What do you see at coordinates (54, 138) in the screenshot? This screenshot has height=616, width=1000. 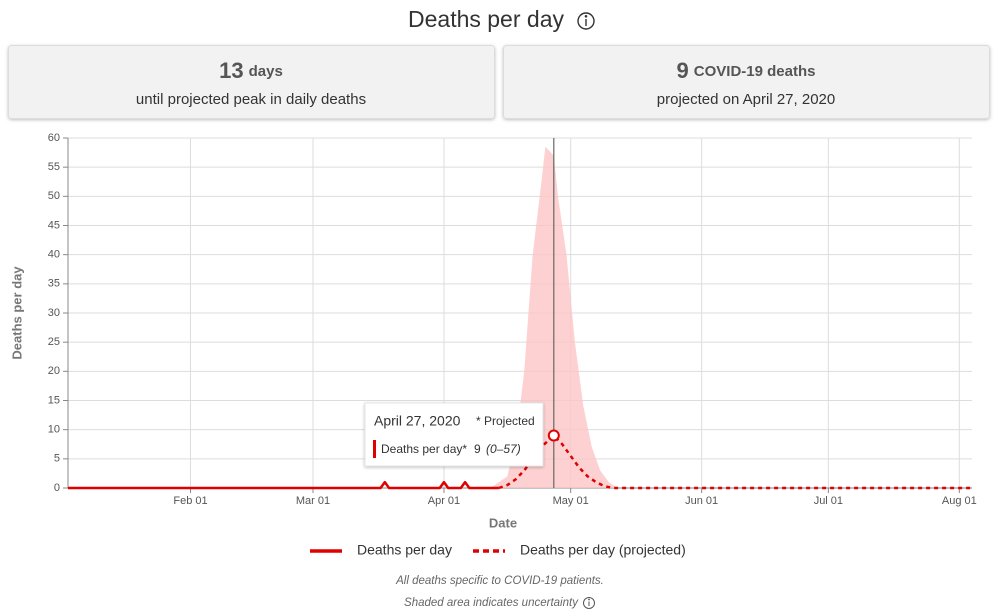 I see `y-tick-label: 60` at bounding box center [54, 138].